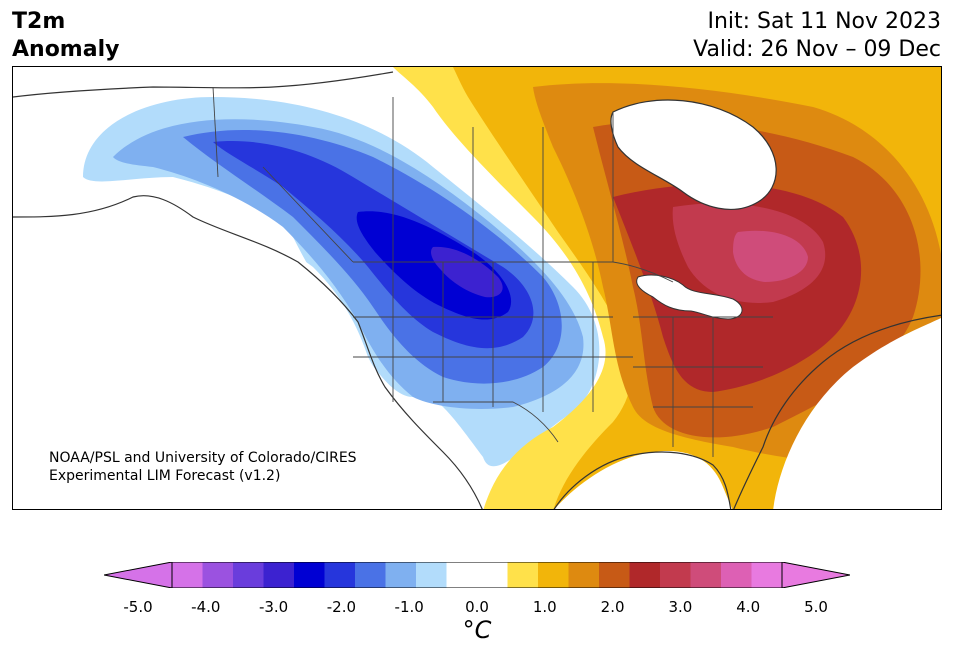 This screenshot has height=656, width=953. I want to click on map-title-line2: Anomaly, so click(66, 49).